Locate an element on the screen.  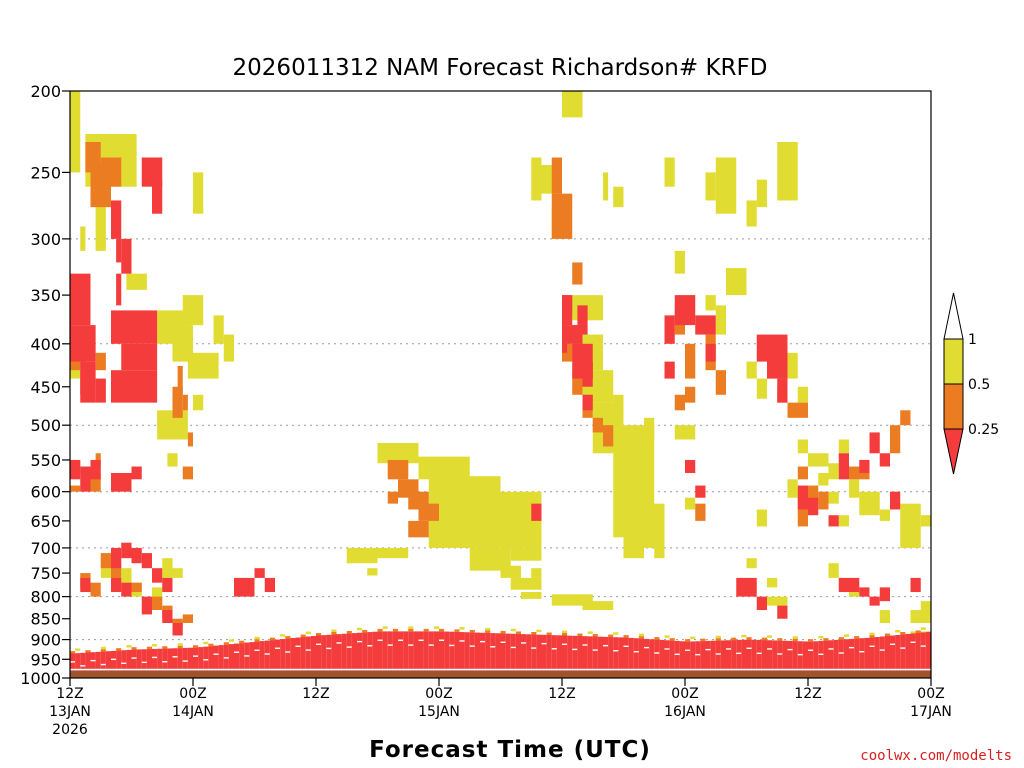
y-tick-label: 1000 is located at coordinates (40, 678).